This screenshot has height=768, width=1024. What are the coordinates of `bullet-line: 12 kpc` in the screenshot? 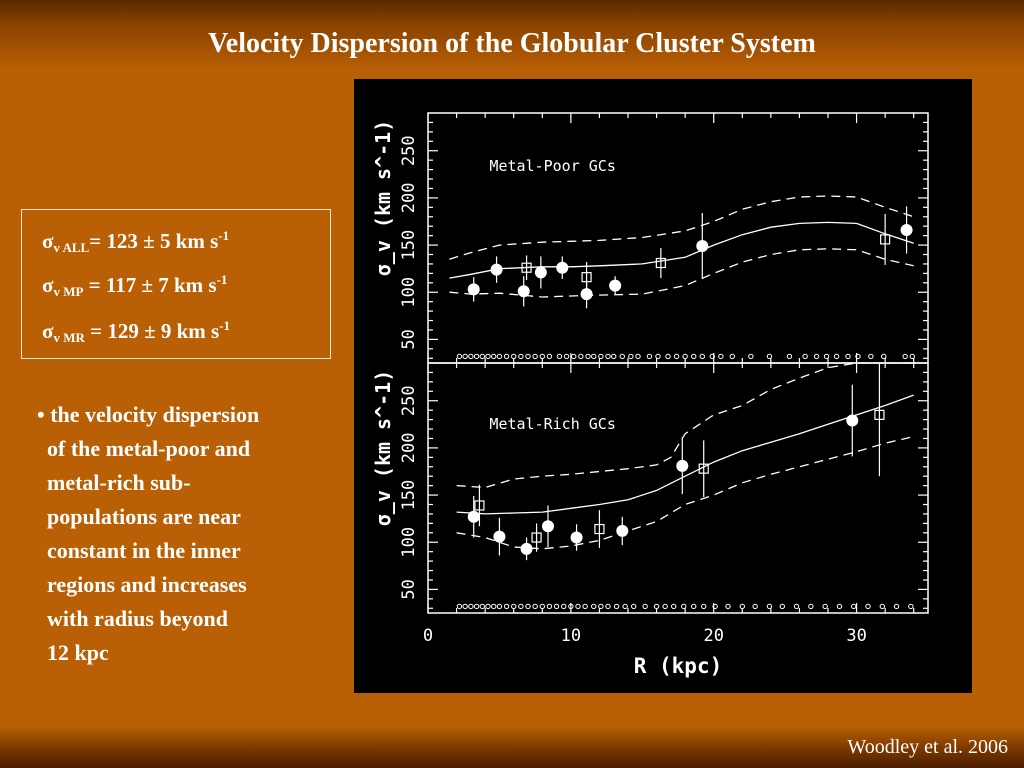 It's located at (78, 652).